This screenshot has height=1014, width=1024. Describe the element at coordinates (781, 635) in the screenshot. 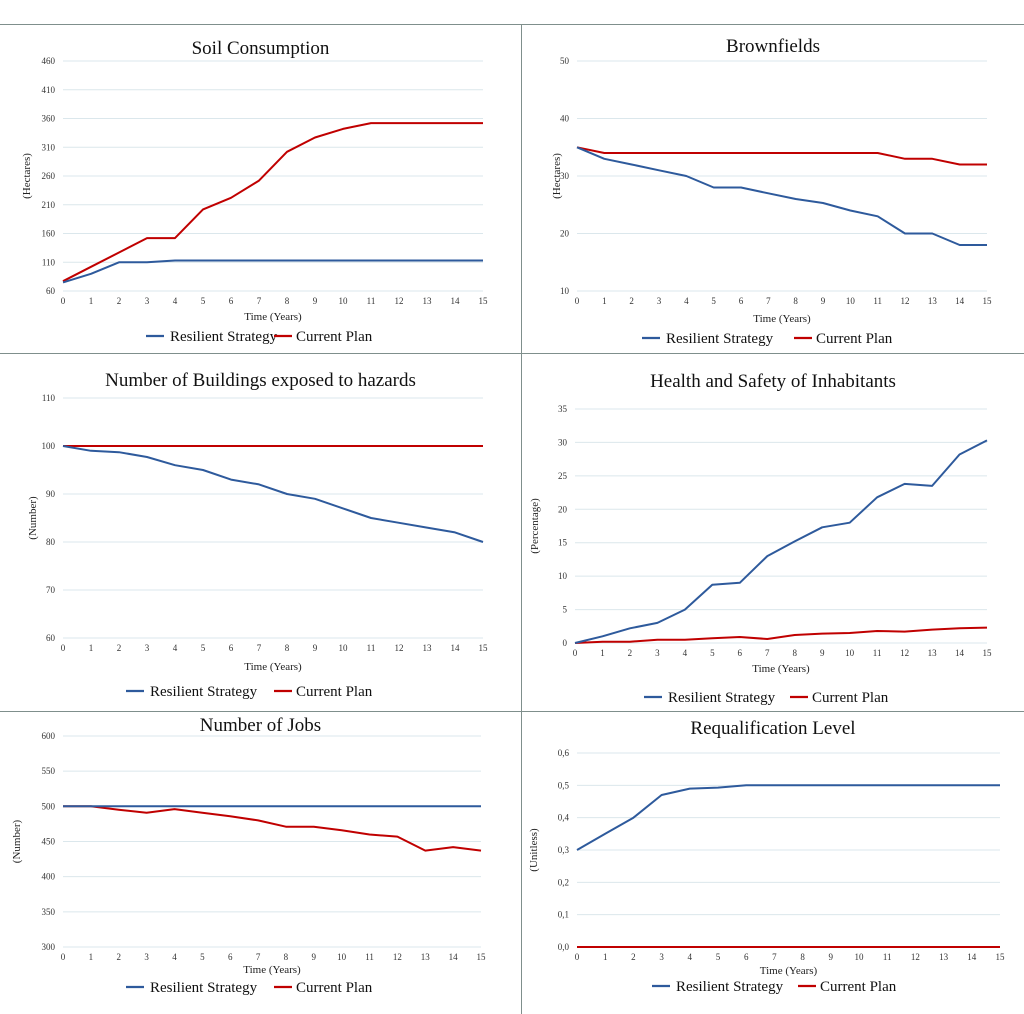

I see `series-line-current` at that location.